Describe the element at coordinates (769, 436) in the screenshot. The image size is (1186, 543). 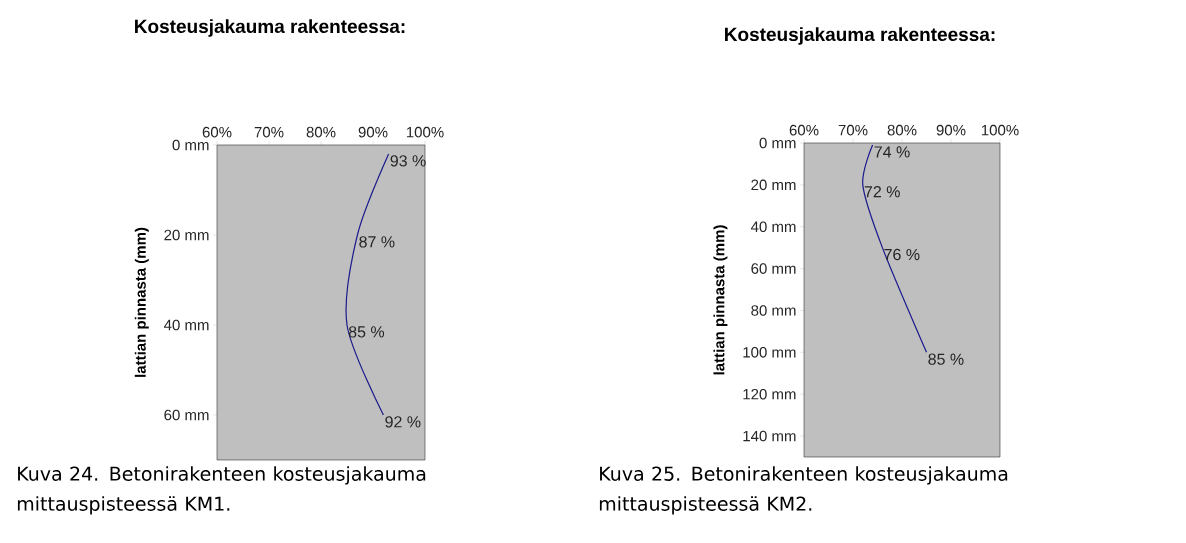
I see `y-tick-label: 140 mm` at that location.